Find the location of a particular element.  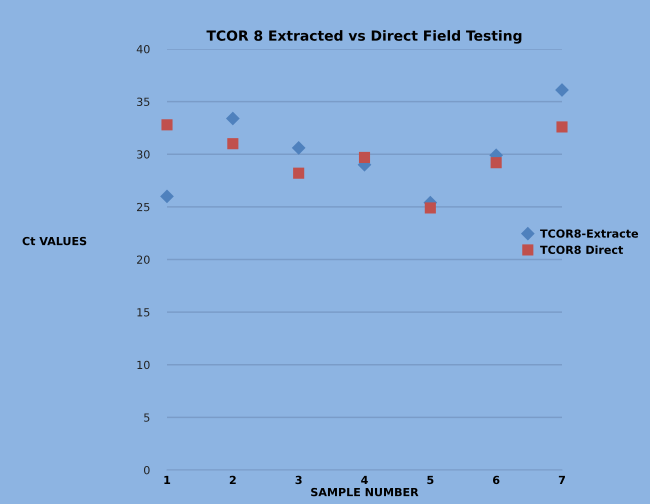

x-axis-title: SAMPLE NUMBER is located at coordinates (364, 492).